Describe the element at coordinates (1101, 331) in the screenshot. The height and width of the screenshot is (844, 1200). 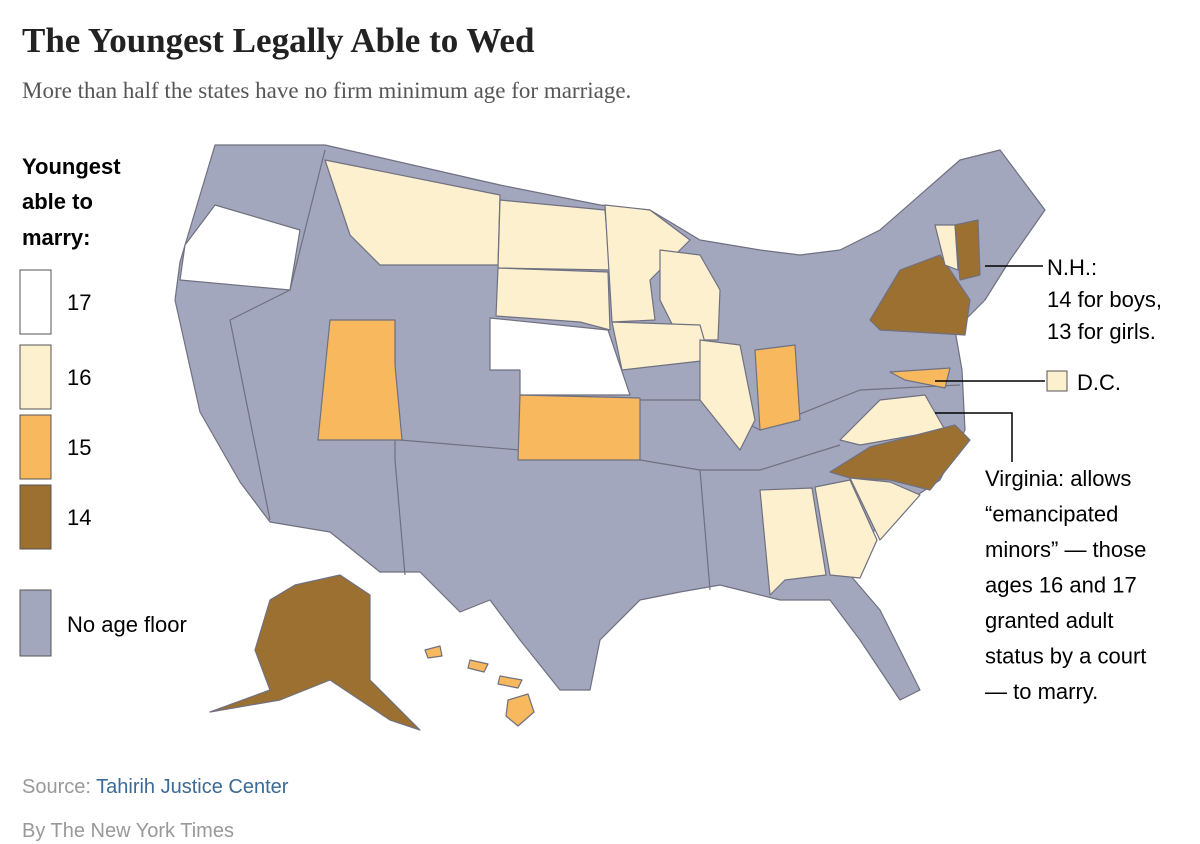
I see `annotation: 13 for girls.` at that location.